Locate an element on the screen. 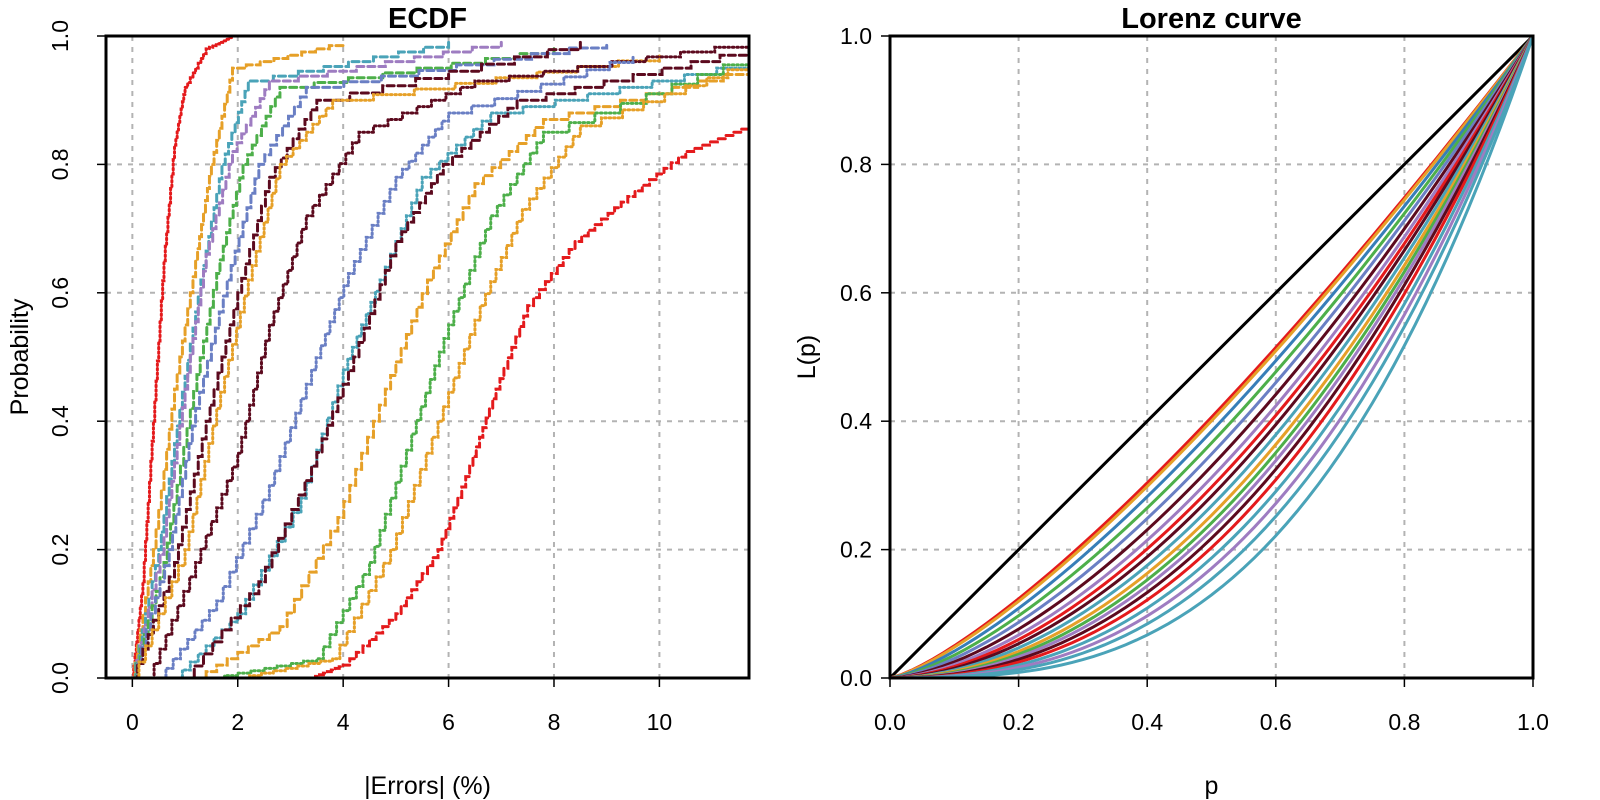 The height and width of the screenshot is (800, 1600). lorenz-x-tick-label: 0.6 is located at coordinates (1276, 722).